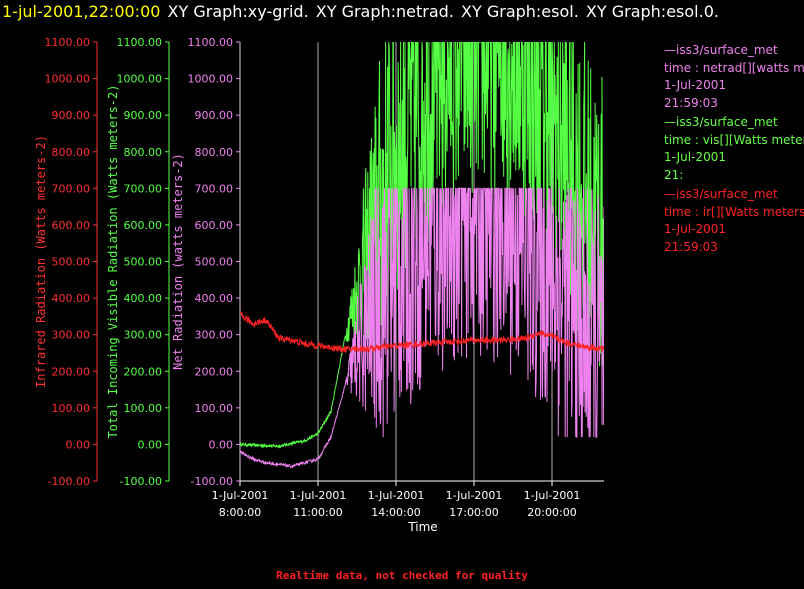  What do you see at coordinates (143, 408) in the screenshot?
I see `y-tick-label-1-2: 100.00` at bounding box center [143, 408].